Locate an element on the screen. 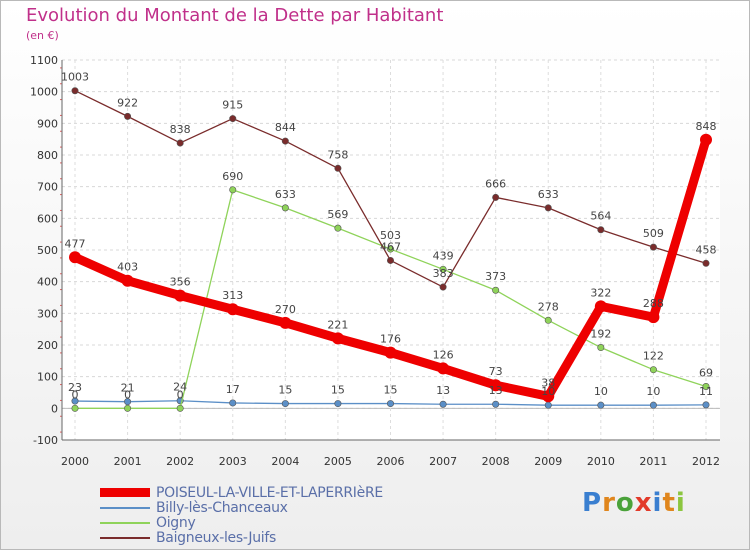 This screenshot has height=550, width=750. data-label: 221 is located at coordinates (337, 324).